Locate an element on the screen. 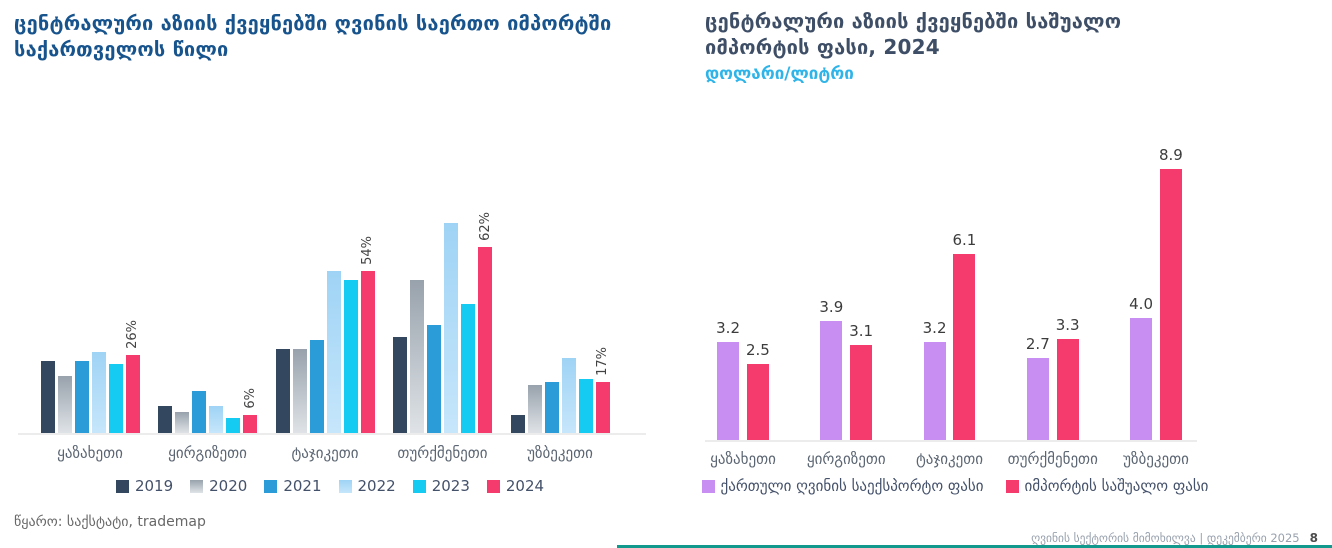  bottom-accent-bar is located at coordinates (974, 546).